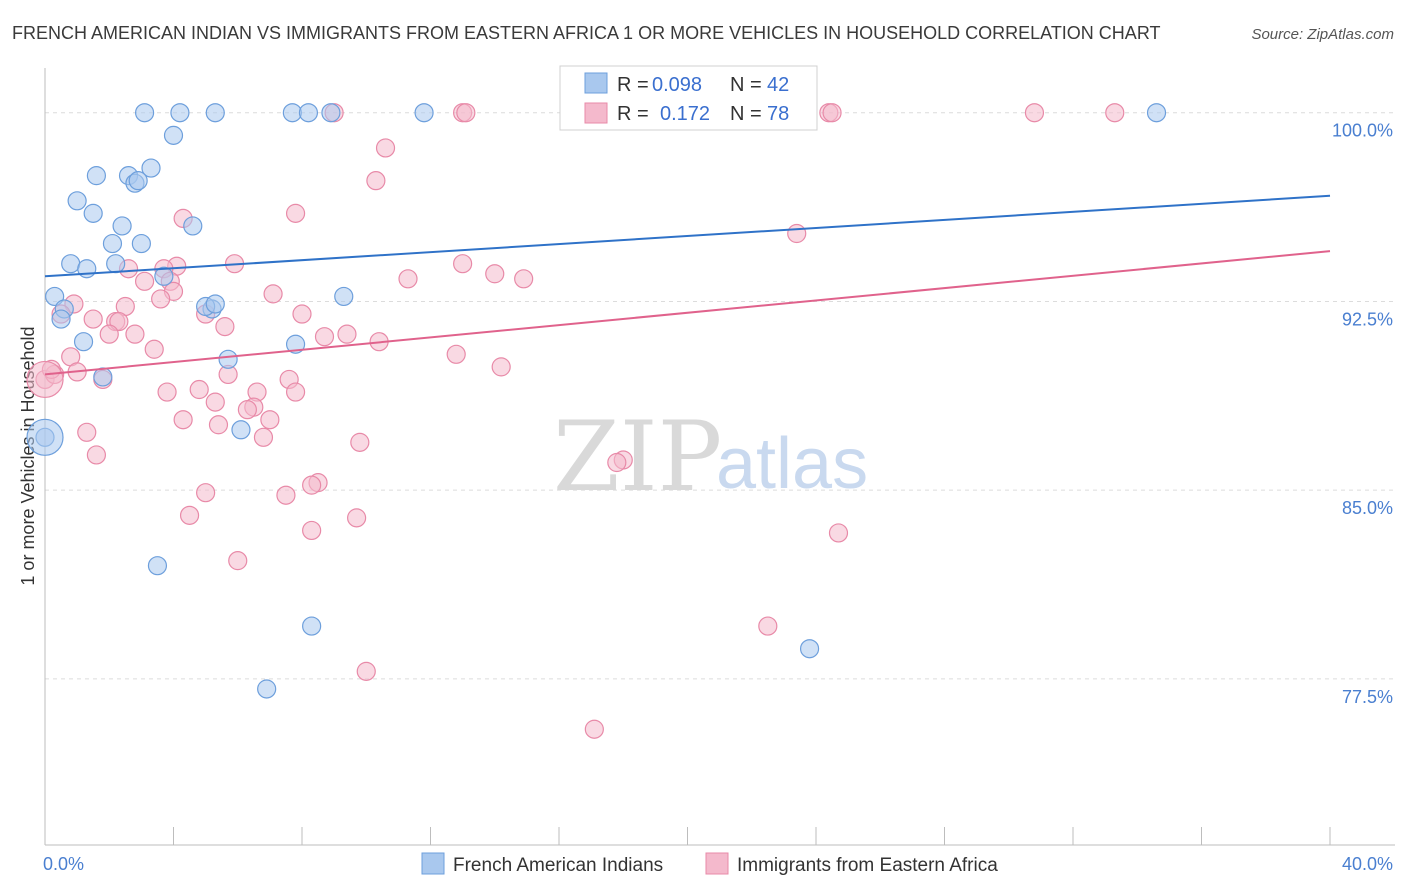  I want to click on trend-line-pink, so click(687, 313).